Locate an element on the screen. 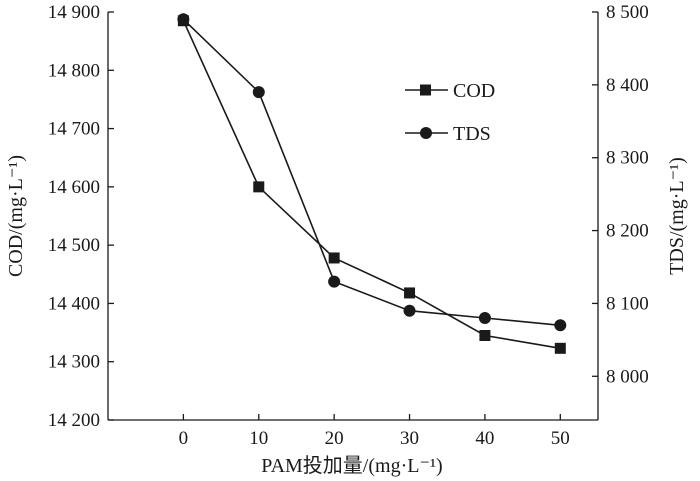 The height and width of the screenshot is (481, 700). y-left-tick-label: 14 500 is located at coordinates (74, 245).